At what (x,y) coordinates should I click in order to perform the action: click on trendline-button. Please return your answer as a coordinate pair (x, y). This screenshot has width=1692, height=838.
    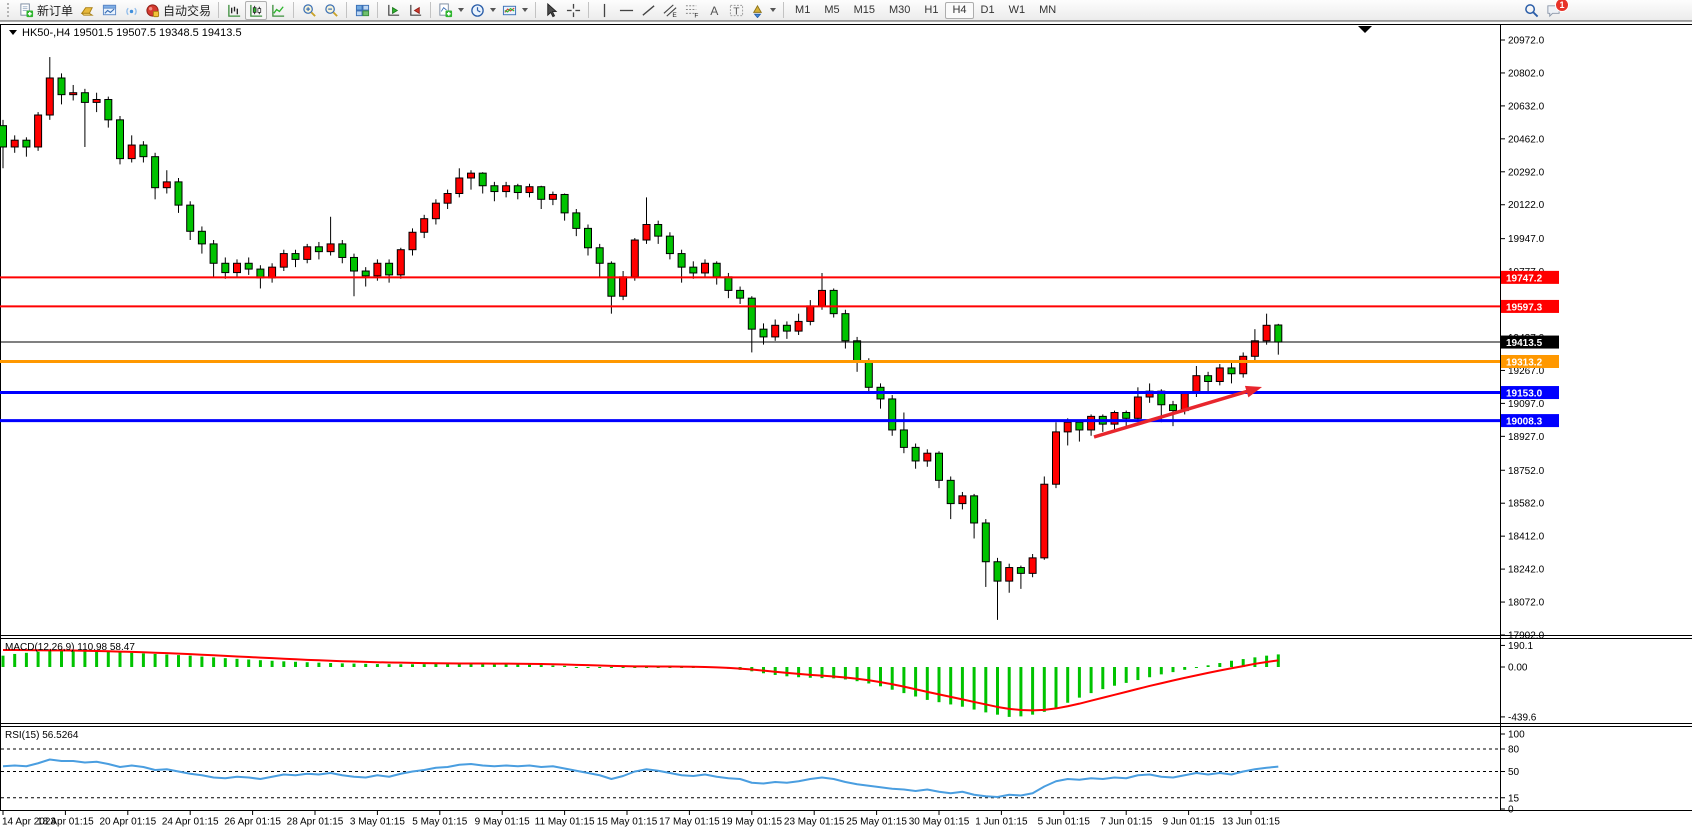
    Looking at the image, I should click on (648, 10).